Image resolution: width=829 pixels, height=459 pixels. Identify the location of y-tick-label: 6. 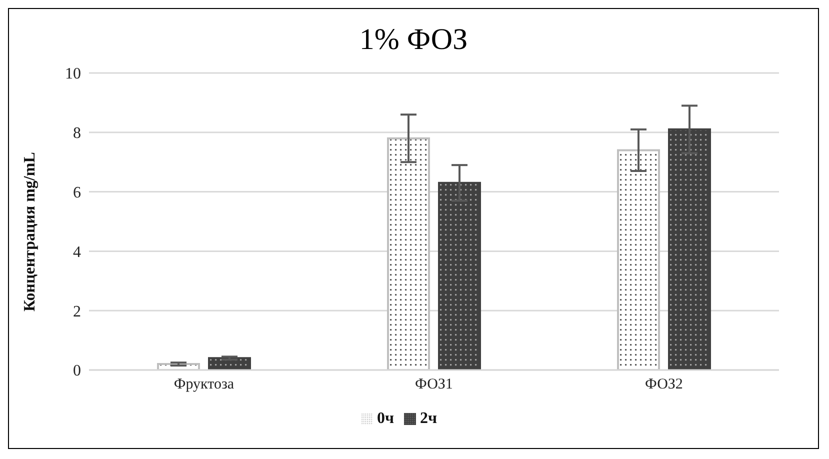
(77, 193).